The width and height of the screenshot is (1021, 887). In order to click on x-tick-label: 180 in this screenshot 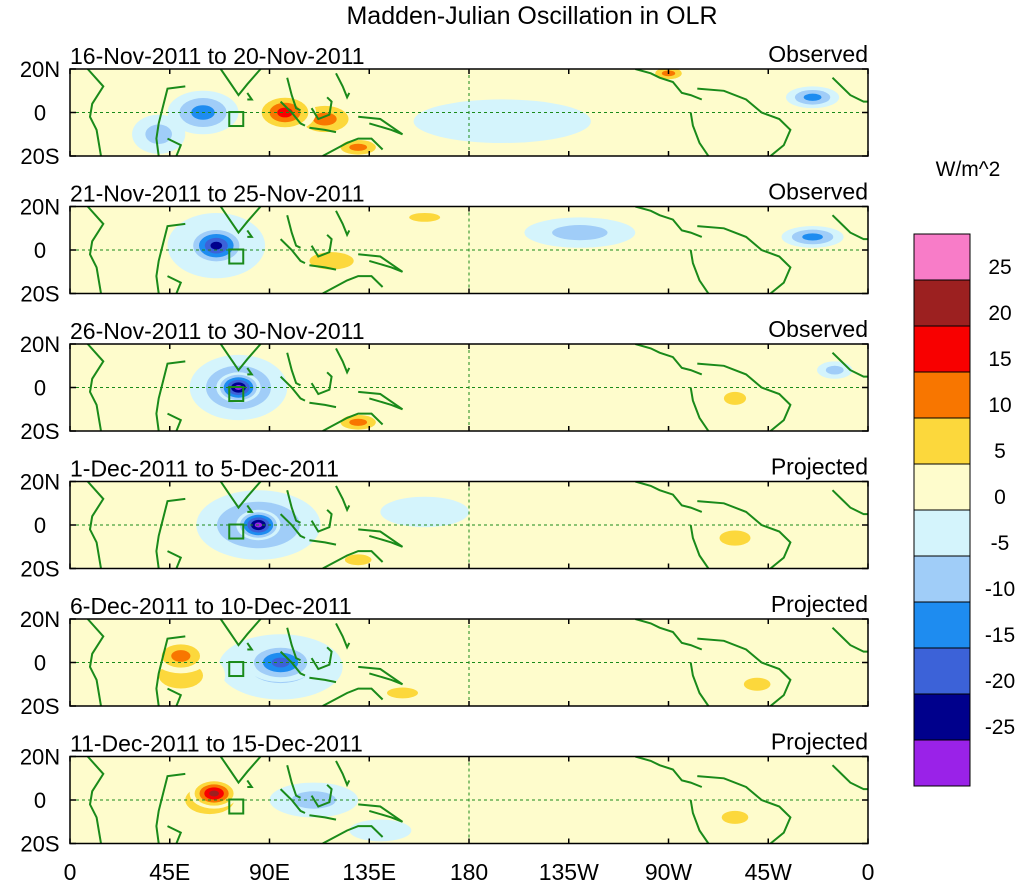, I will do `click(469, 872)`.